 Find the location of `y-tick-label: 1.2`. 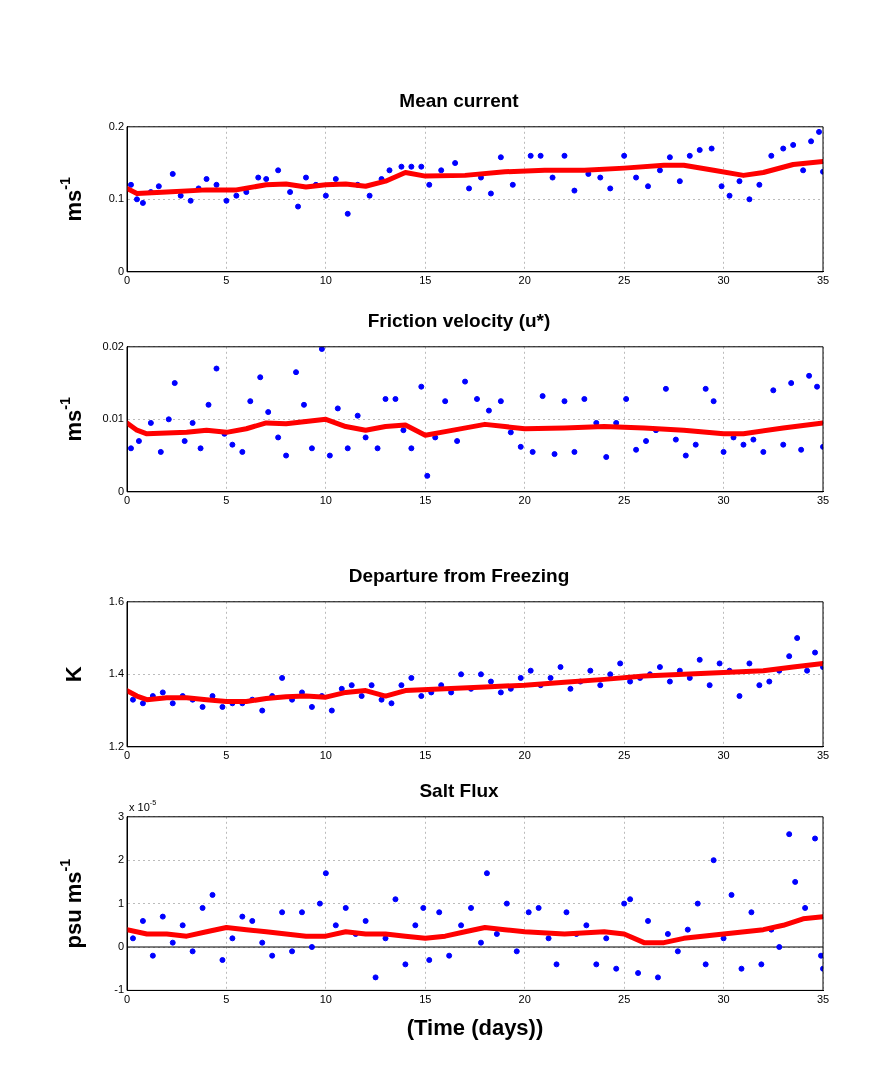

y-tick-label: 1.2 is located at coordinates (116, 745).